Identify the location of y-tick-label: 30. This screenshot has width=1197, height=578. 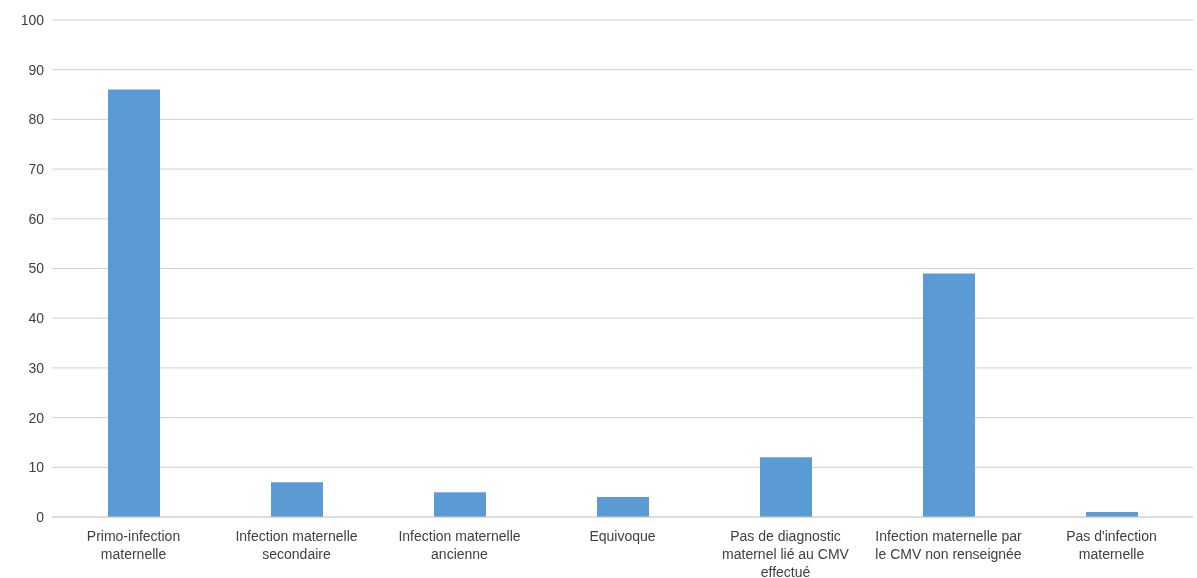
(36, 367).